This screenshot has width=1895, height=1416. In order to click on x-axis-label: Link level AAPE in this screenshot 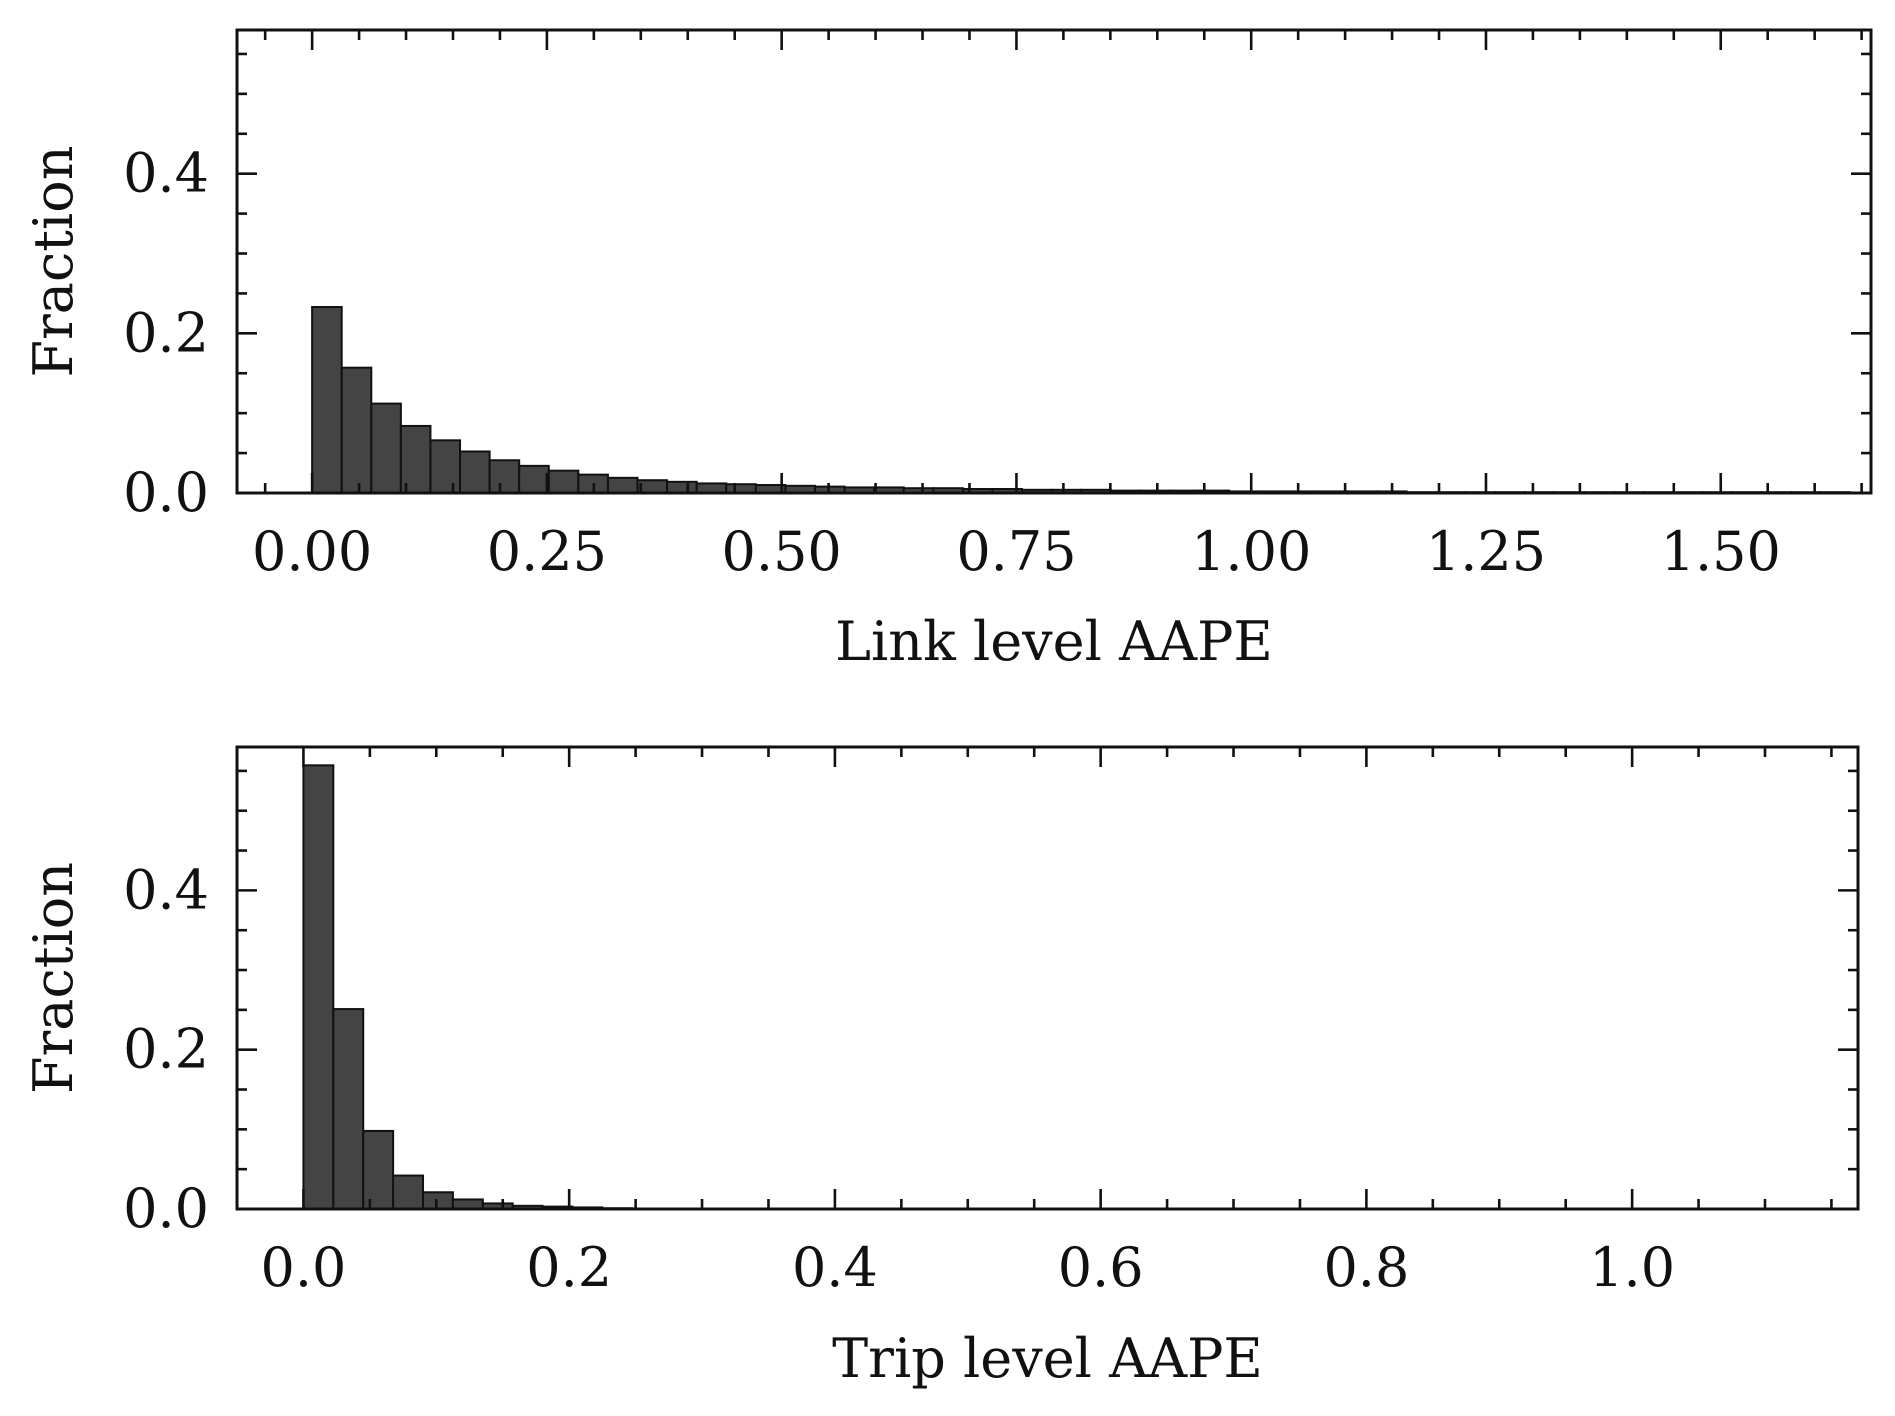, I will do `click(1054, 641)`.